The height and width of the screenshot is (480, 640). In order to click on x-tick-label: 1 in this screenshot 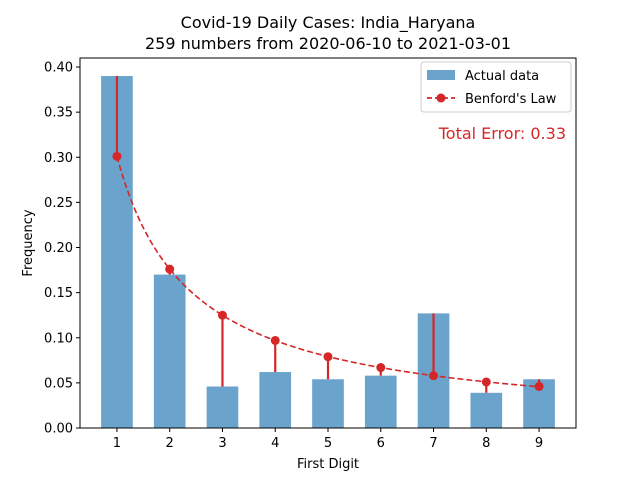, I will do `click(117, 443)`.